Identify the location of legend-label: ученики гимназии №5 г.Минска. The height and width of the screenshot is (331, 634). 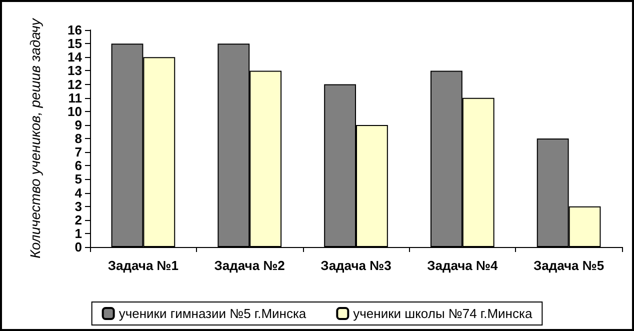
(212, 313).